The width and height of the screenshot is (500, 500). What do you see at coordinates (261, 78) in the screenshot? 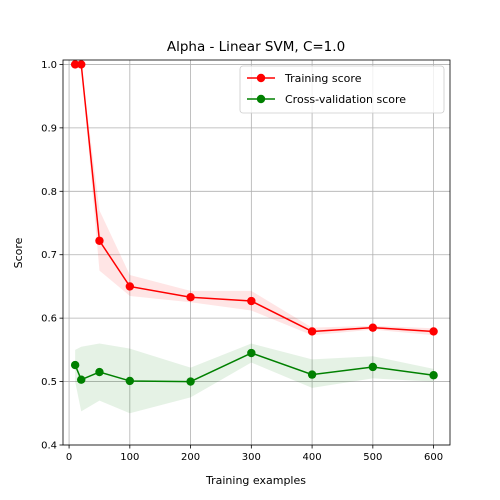
I see `legend-marker-training` at bounding box center [261, 78].